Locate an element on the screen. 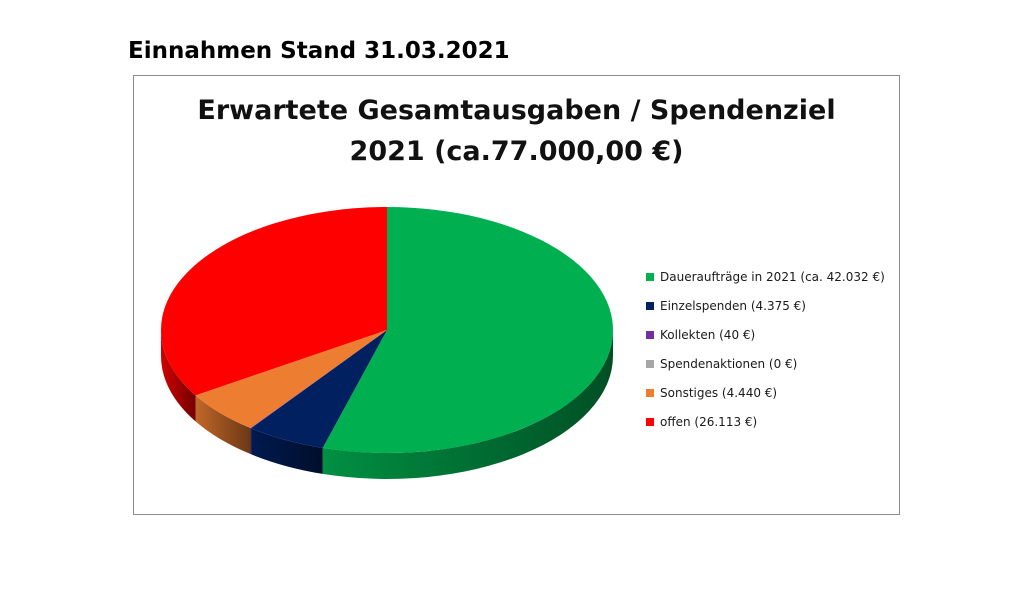 The height and width of the screenshot is (594, 1024). pie-slice-daueraufträge-in-2021 is located at coordinates (467, 330).